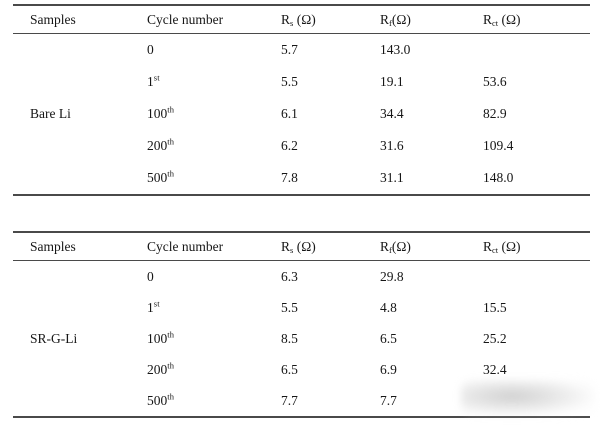 The width and height of the screenshot is (600, 429). What do you see at coordinates (431, 179) in the screenshot?
I see `rf-value-cell: 31.1` at bounding box center [431, 179].